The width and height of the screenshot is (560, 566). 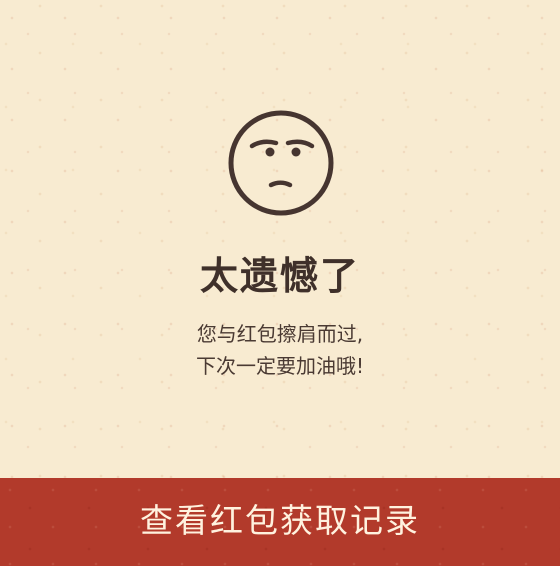 I want to click on view-red-packet-records-button: 查看红包获取记录, so click(x=280, y=520).